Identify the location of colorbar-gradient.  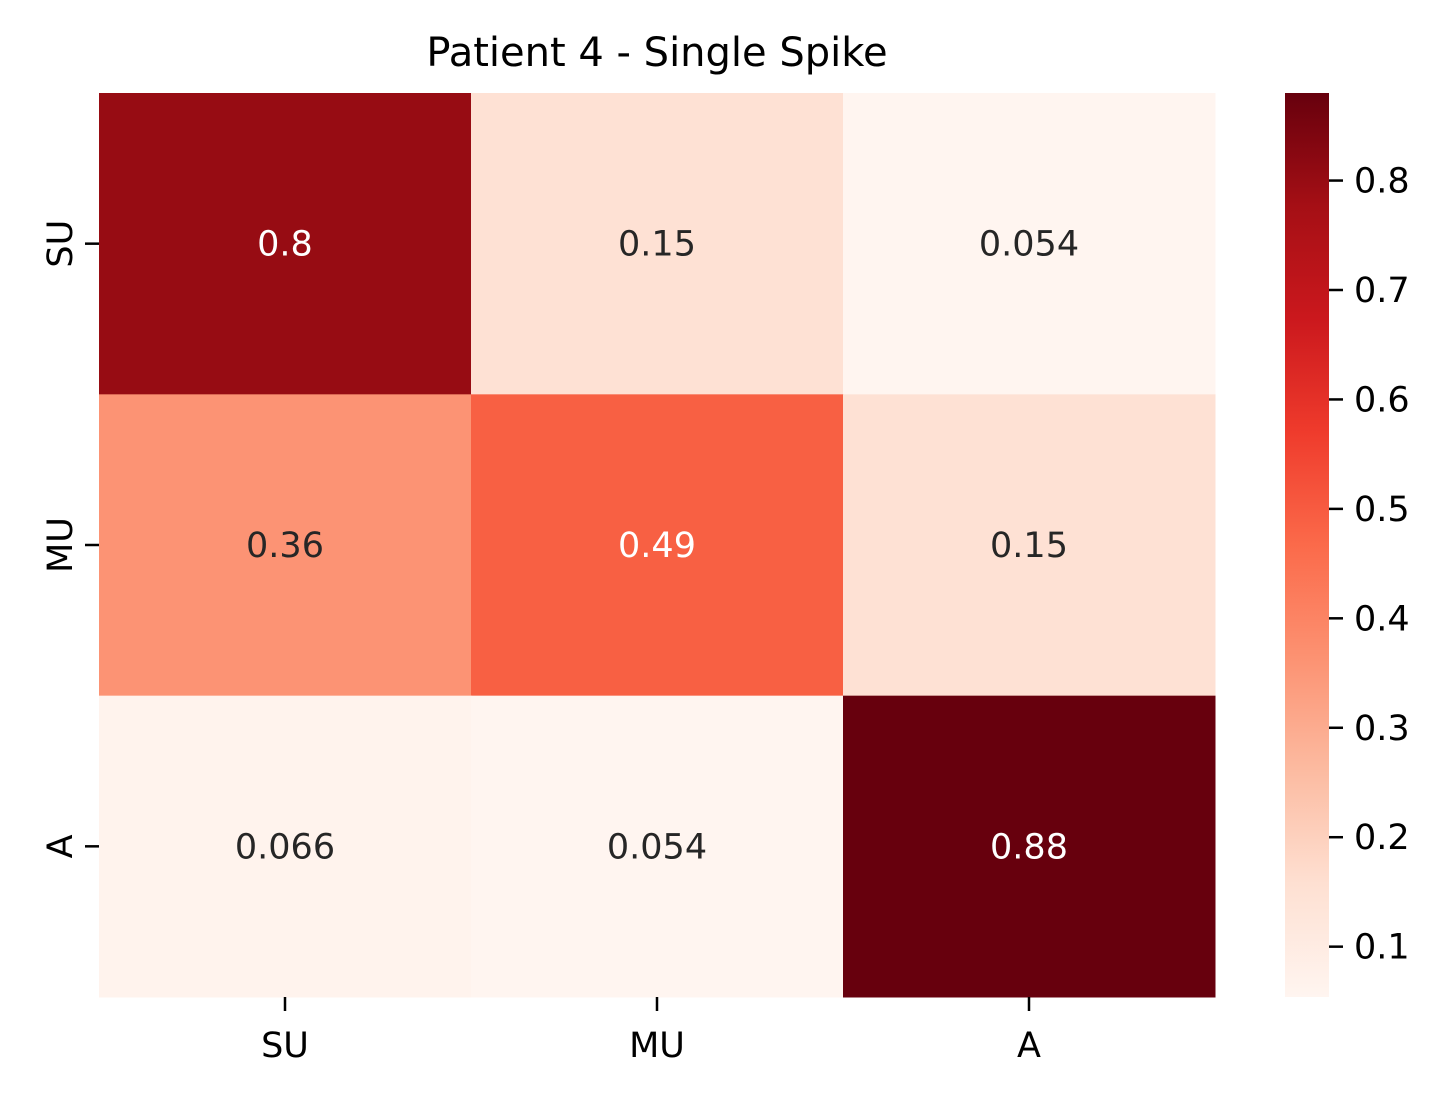
(1307, 545).